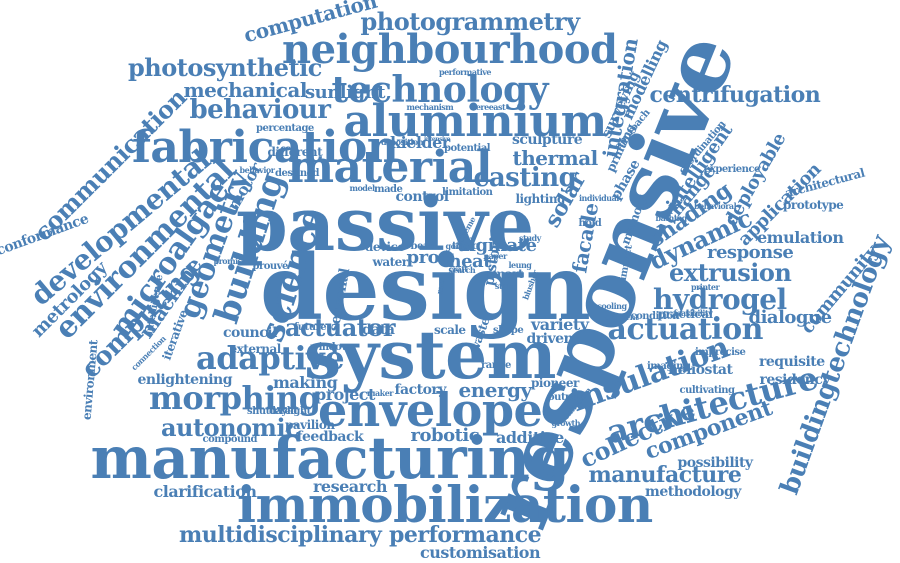  What do you see at coordinates (467, 148) in the screenshot?
I see `cloud-word: potential` at bounding box center [467, 148].